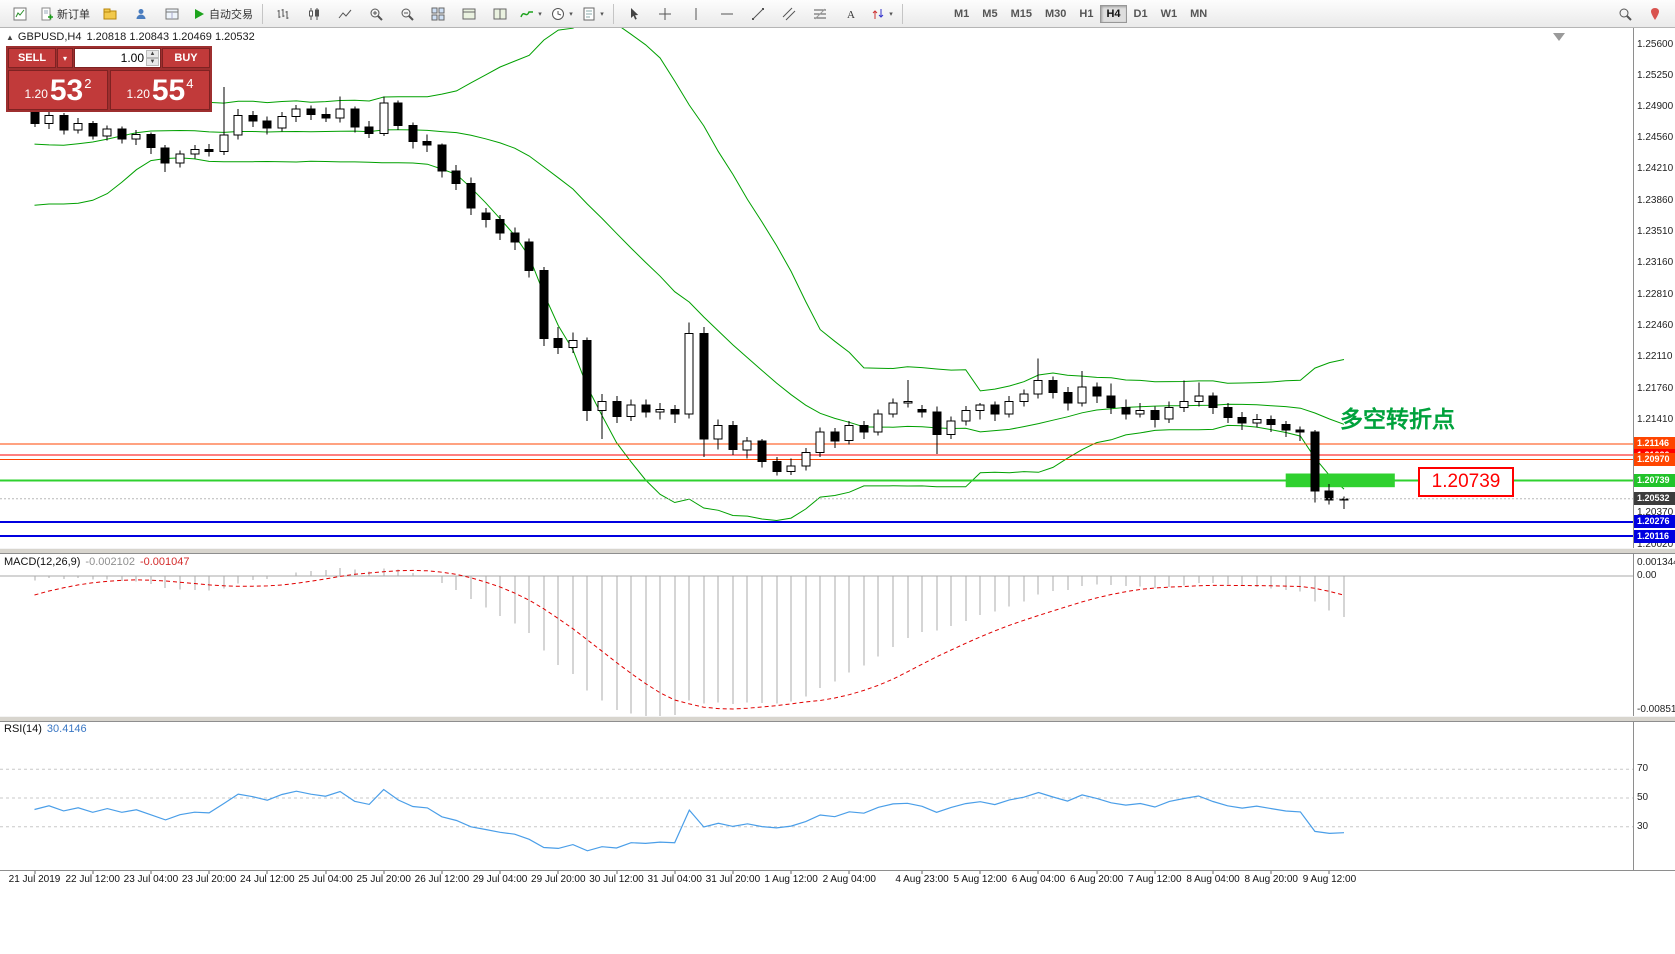  I want to click on price-axis-label: 1.23160, so click(1655, 263).